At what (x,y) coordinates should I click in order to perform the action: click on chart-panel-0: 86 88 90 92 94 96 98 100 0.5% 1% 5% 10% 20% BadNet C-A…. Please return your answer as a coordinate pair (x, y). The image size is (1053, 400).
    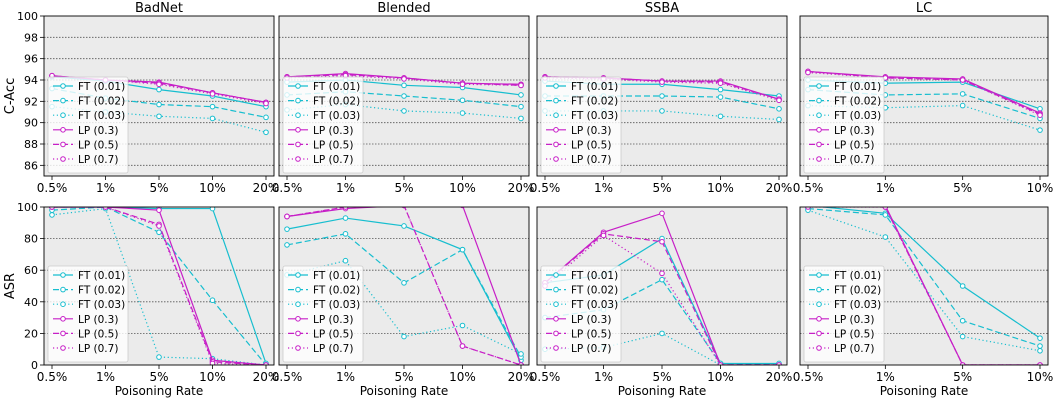
    Looking at the image, I should click on (141, 98).